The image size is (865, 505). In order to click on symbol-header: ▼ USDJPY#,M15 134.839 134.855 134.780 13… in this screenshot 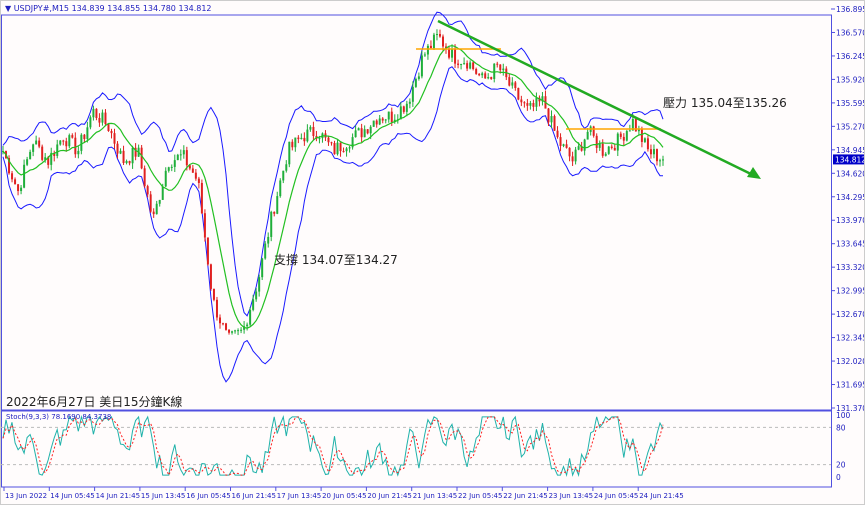, I will do `click(108, 8)`.